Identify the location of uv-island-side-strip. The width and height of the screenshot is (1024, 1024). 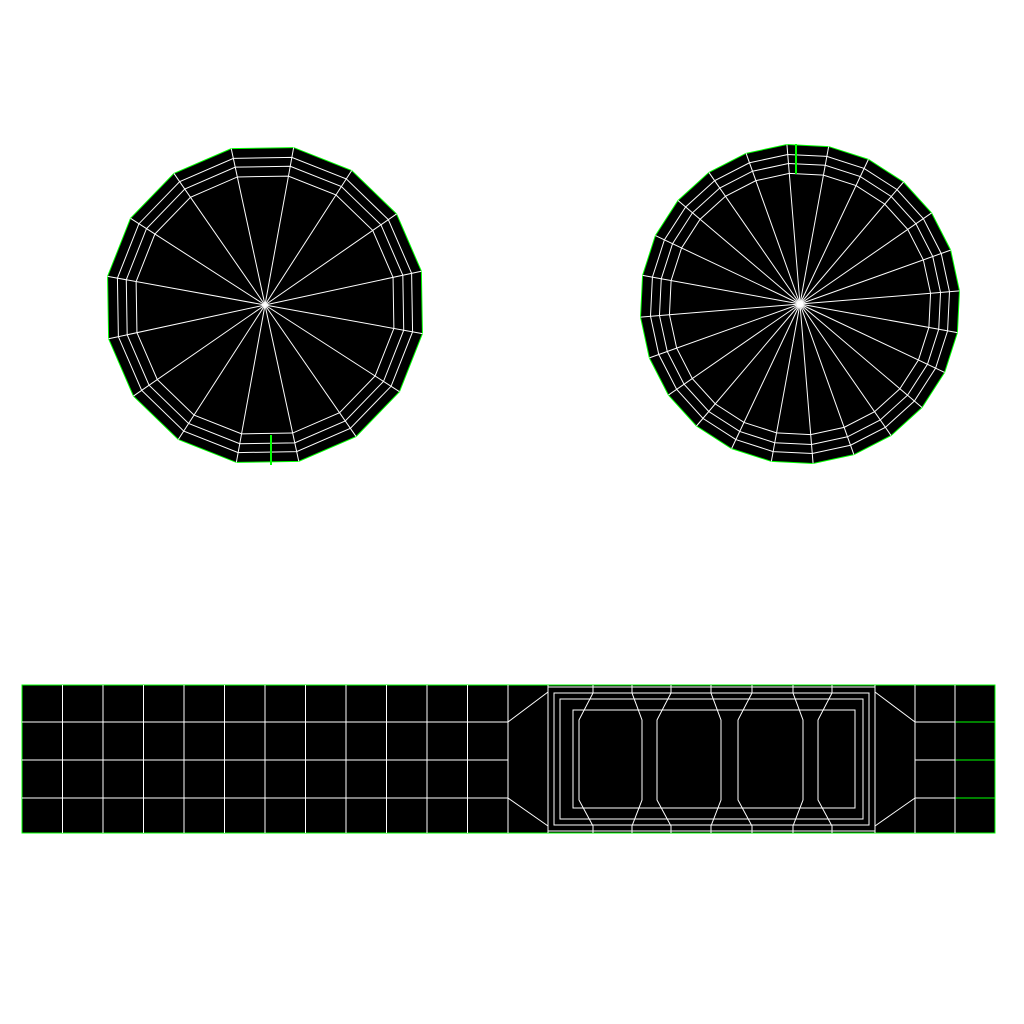
(508, 759).